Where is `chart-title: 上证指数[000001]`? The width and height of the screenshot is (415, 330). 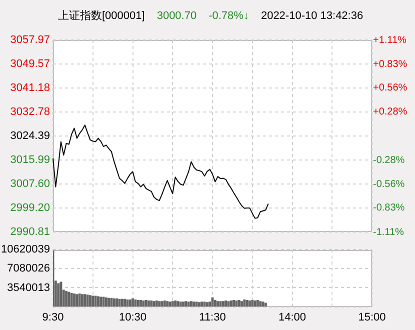 chart-title: 上证指数[000001] is located at coordinates (101, 16).